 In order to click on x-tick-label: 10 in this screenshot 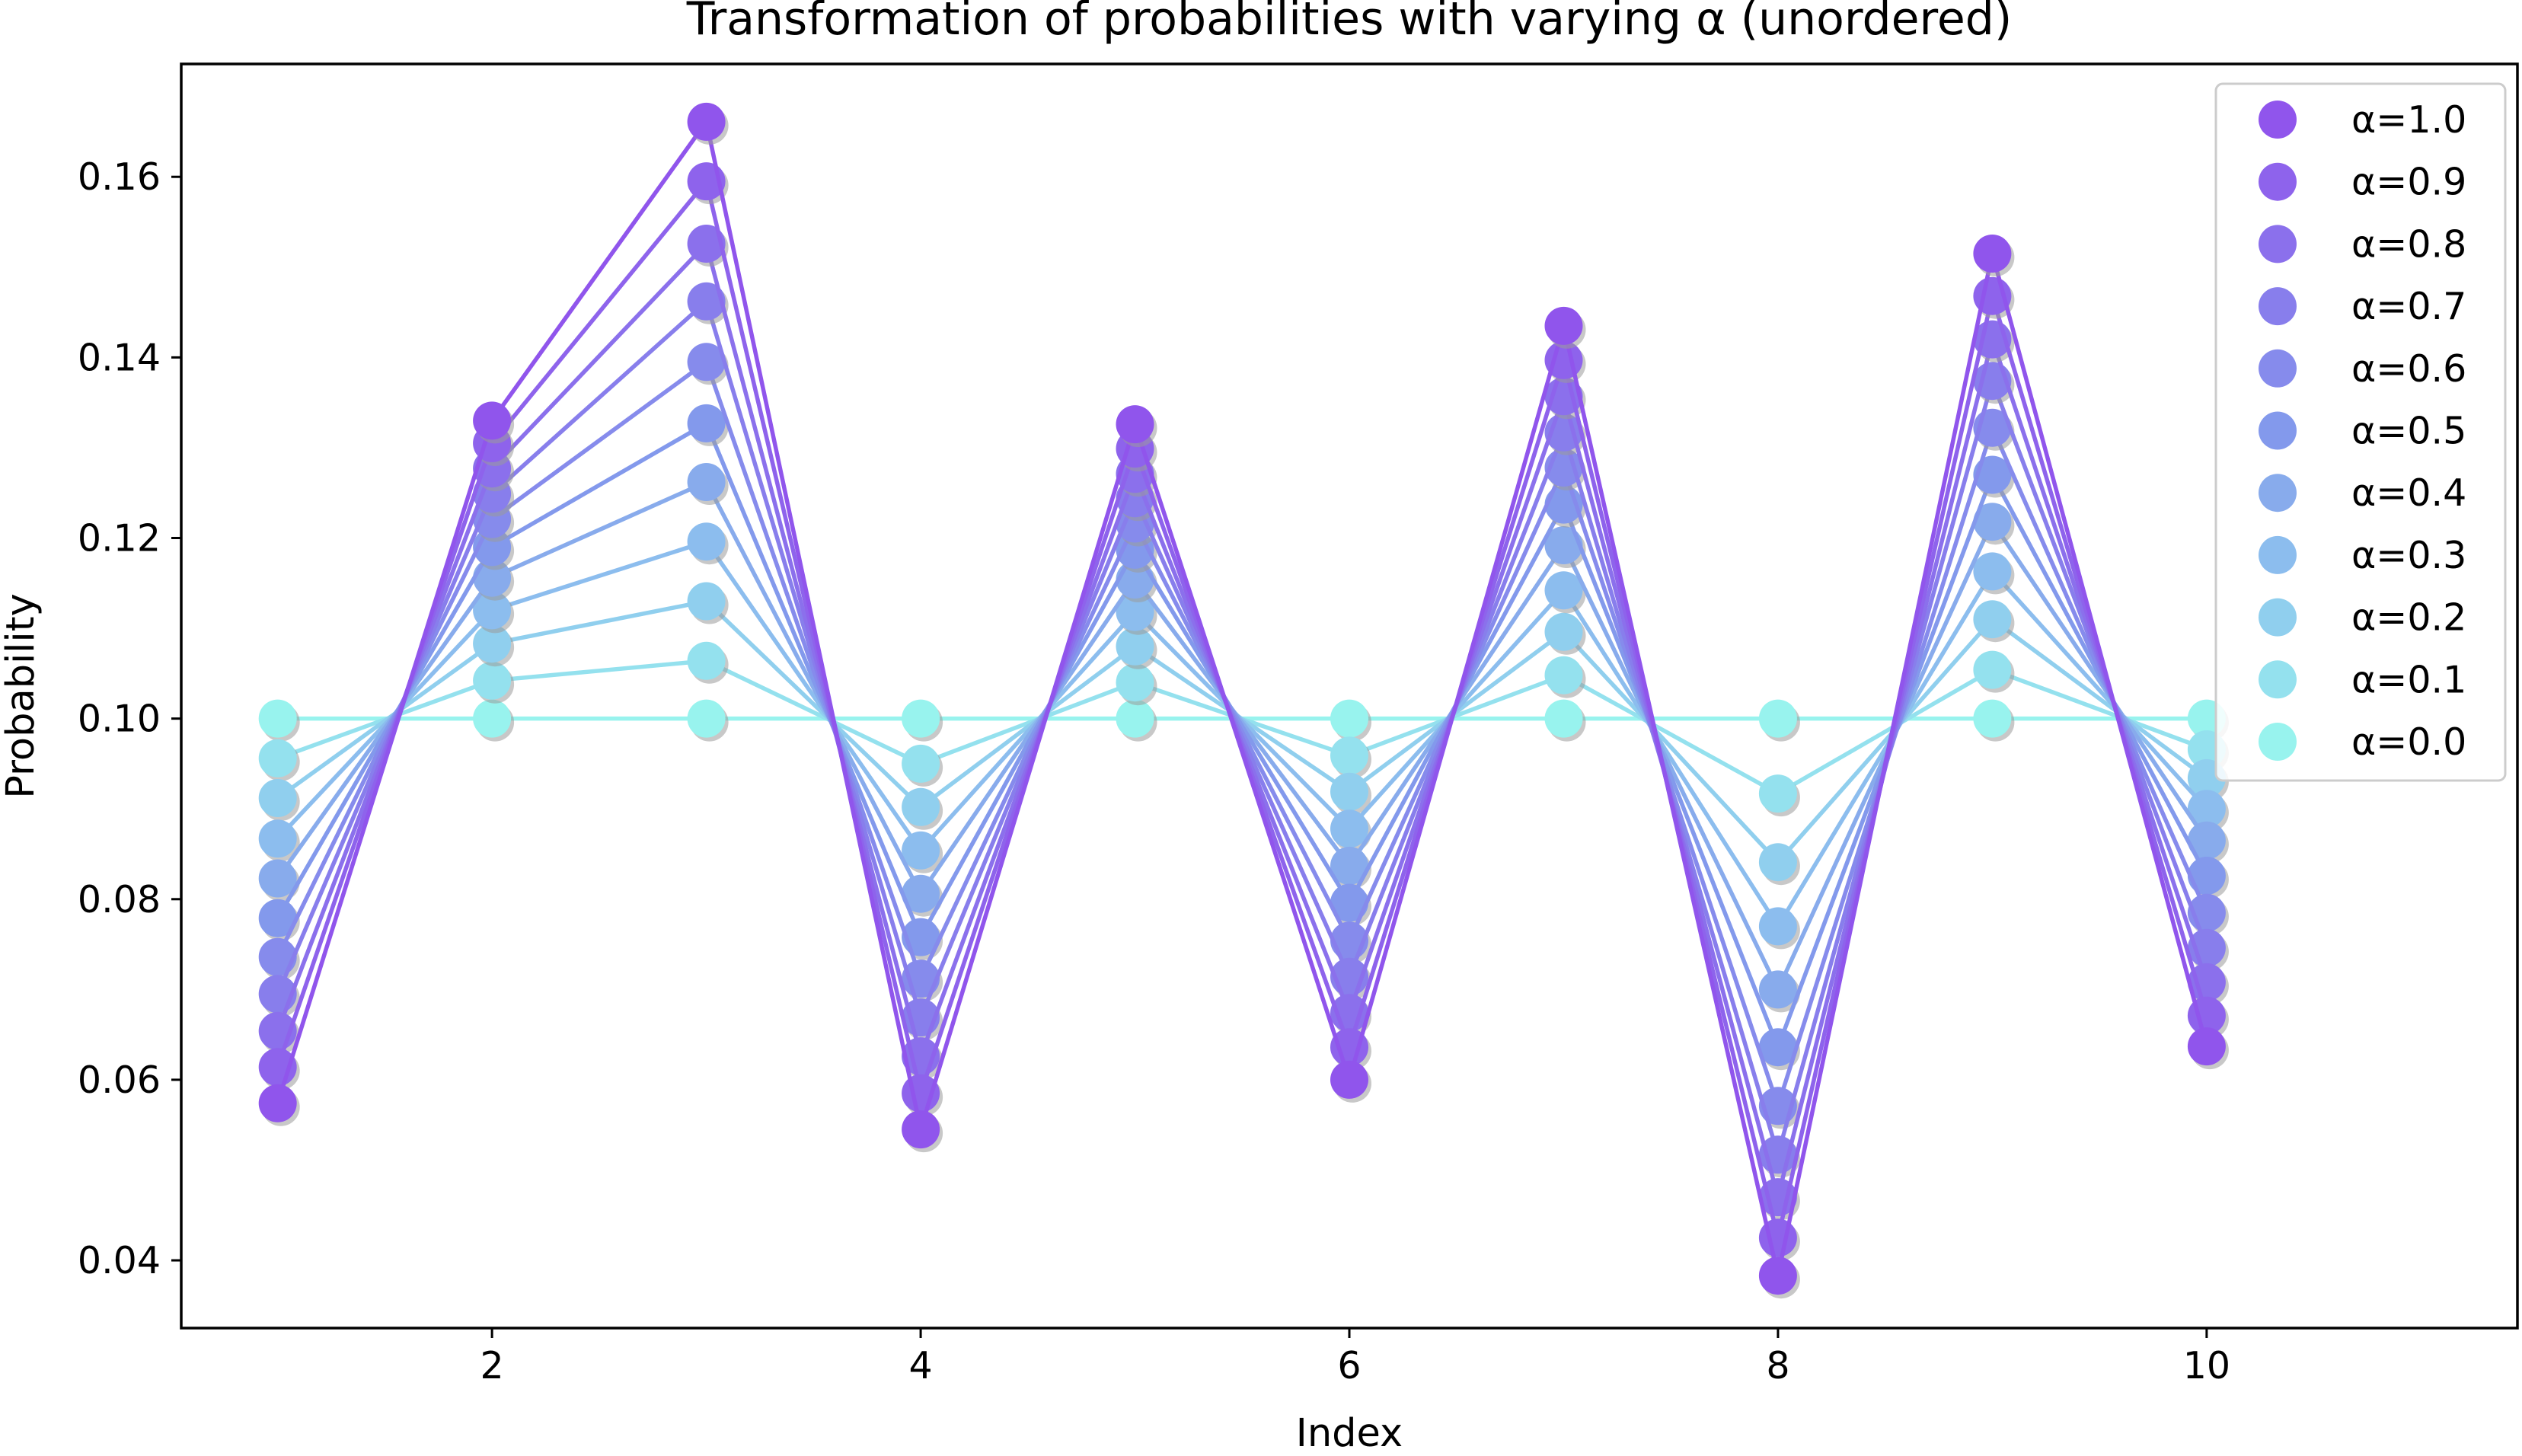, I will do `click(2207, 1365)`.